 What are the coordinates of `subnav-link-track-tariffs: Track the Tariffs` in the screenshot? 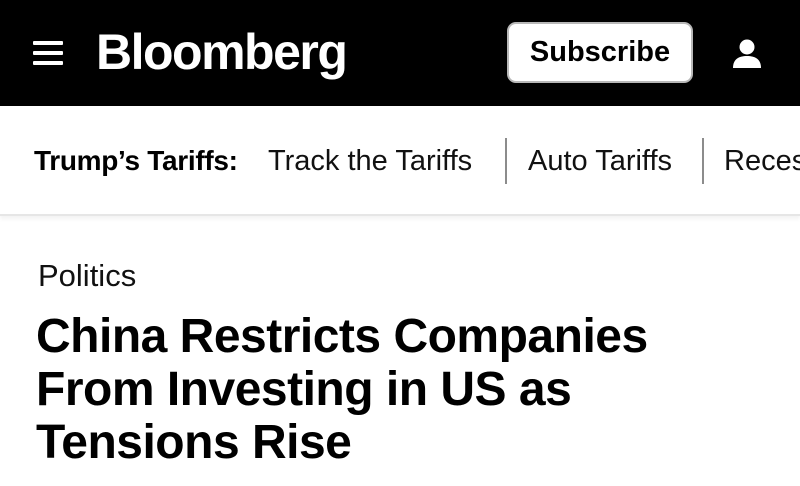 It's located at (370, 161).